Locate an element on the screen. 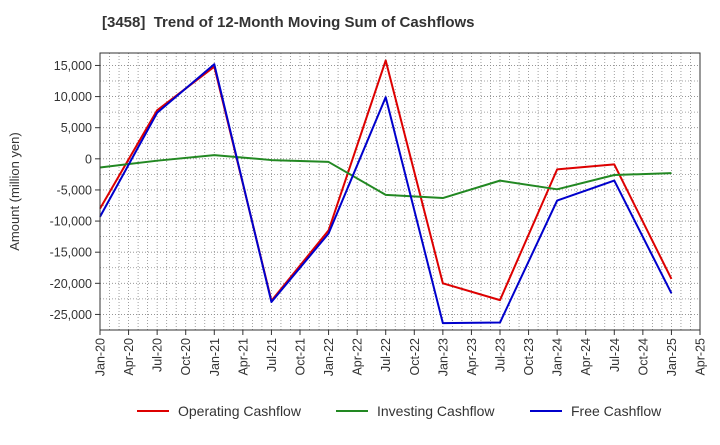  legend-label: Investing Cashflow is located at coordinates (436, 411).